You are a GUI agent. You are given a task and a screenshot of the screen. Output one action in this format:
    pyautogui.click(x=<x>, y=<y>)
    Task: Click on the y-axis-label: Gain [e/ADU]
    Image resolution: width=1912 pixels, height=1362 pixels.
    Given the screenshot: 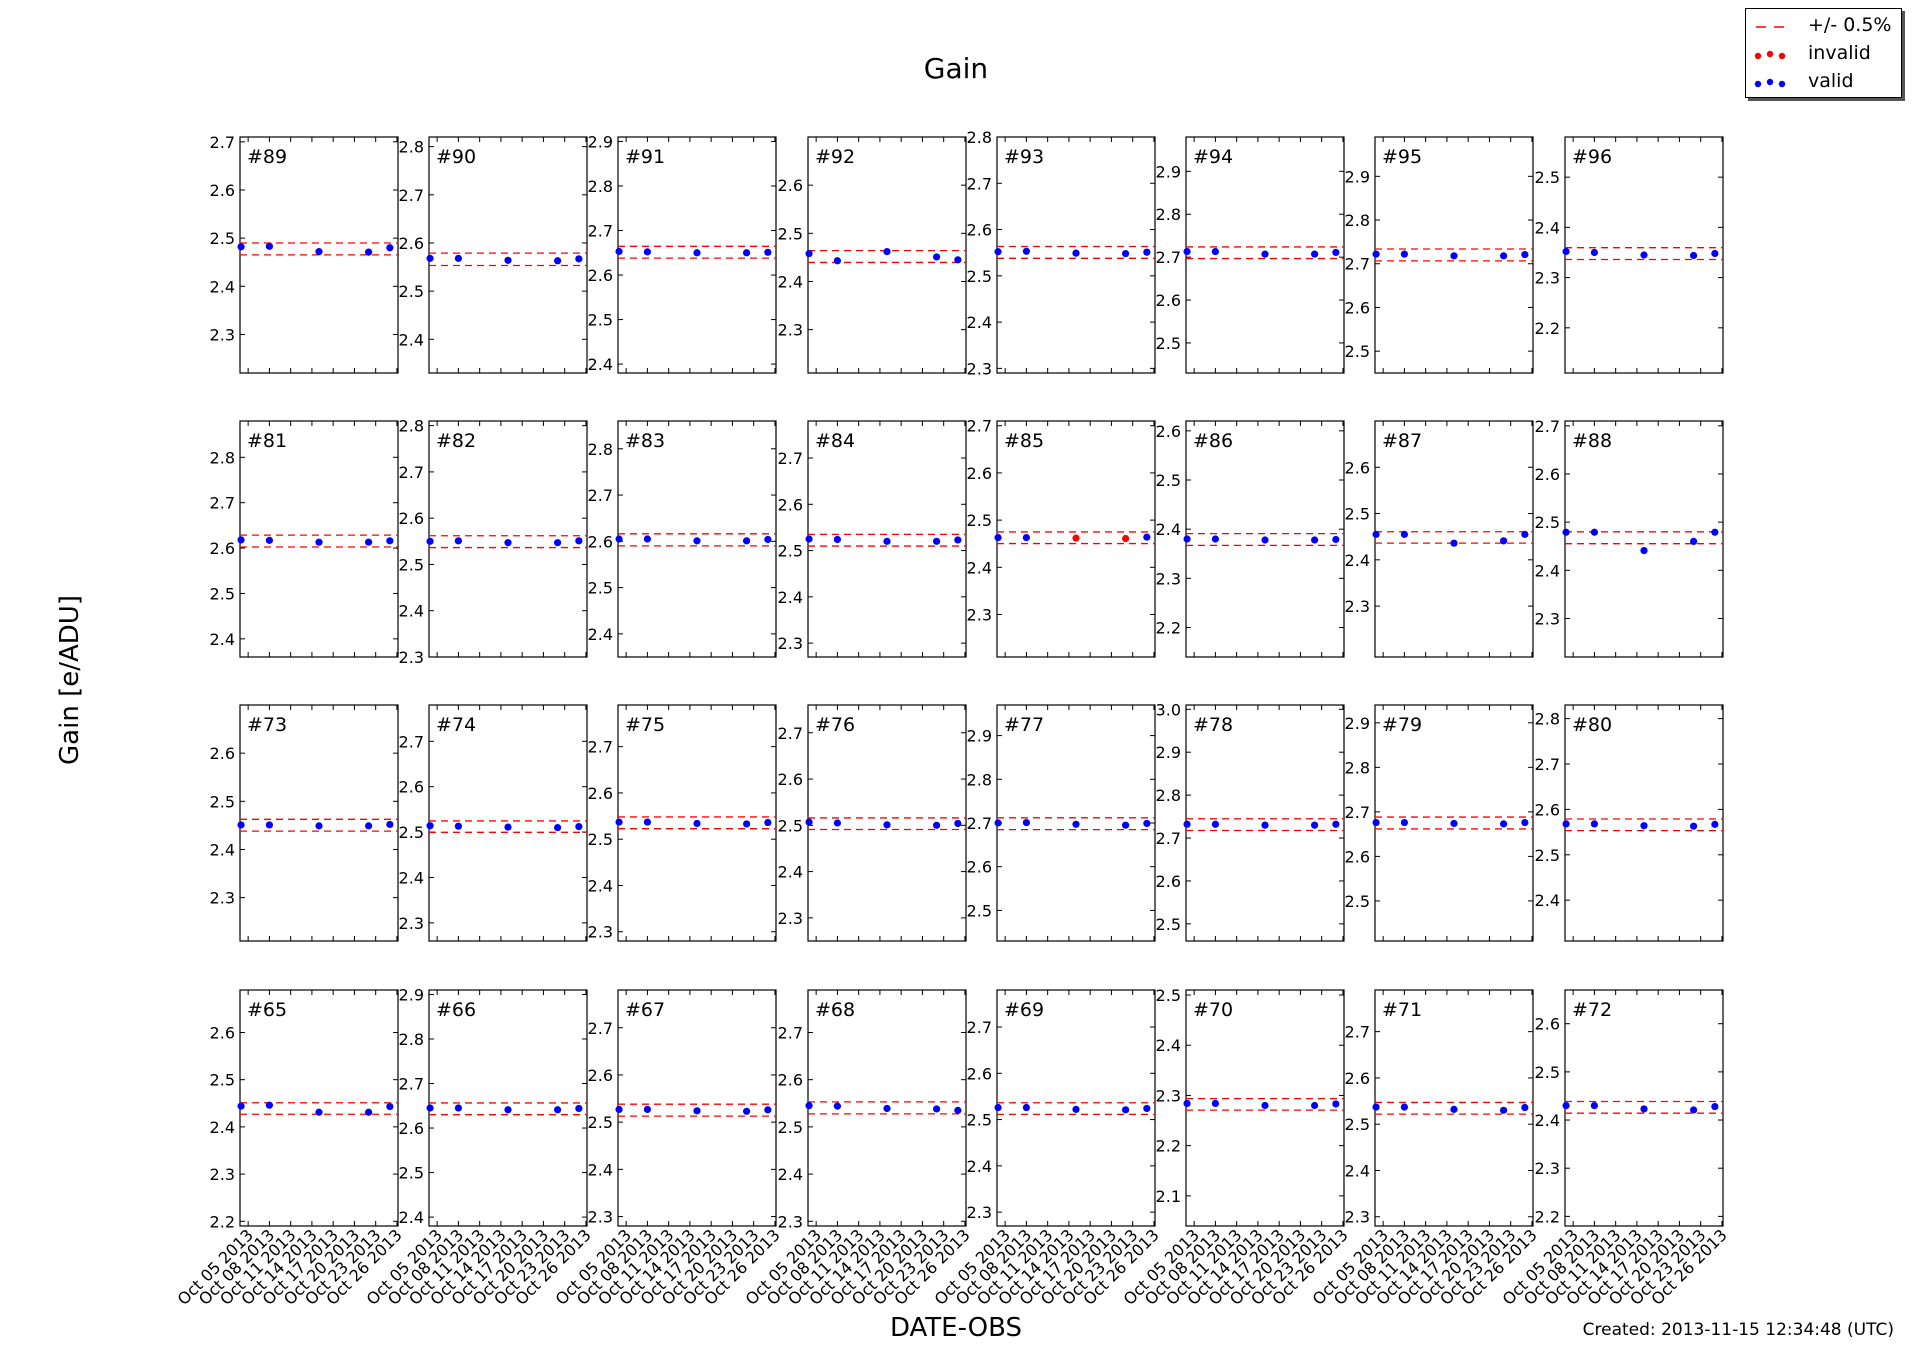 What is the action you would take?
    pyautogui.click(x=70, y=680)
    